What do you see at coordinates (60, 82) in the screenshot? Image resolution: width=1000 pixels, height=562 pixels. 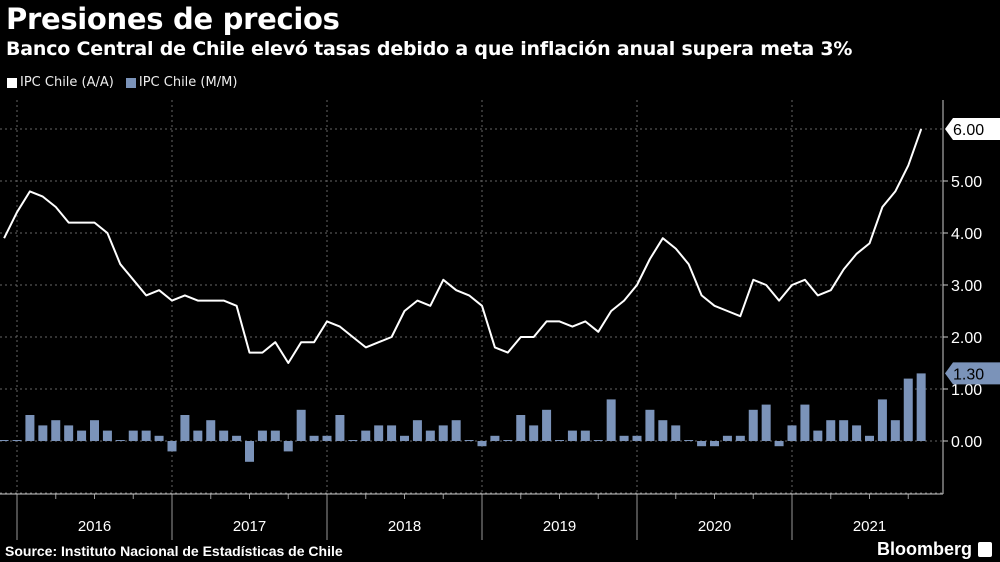 I see `legend-item-line: IPC Chile (A/A)` at bounding box center [60, 82].